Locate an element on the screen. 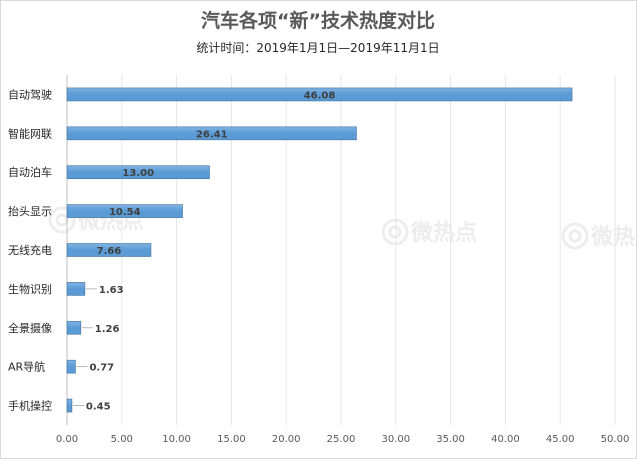  category-label: 无线充电 is located at coordinates (30, 250).